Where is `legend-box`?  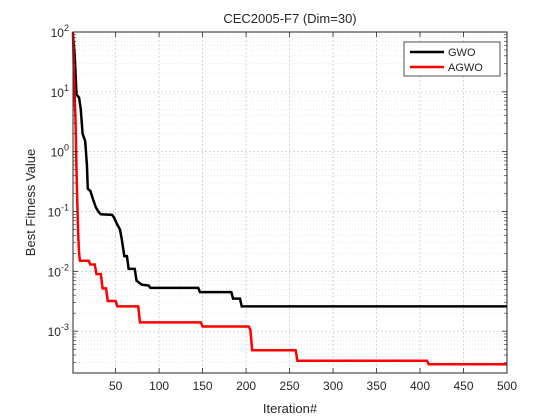 legend-box is located at coordinates (452, 59).